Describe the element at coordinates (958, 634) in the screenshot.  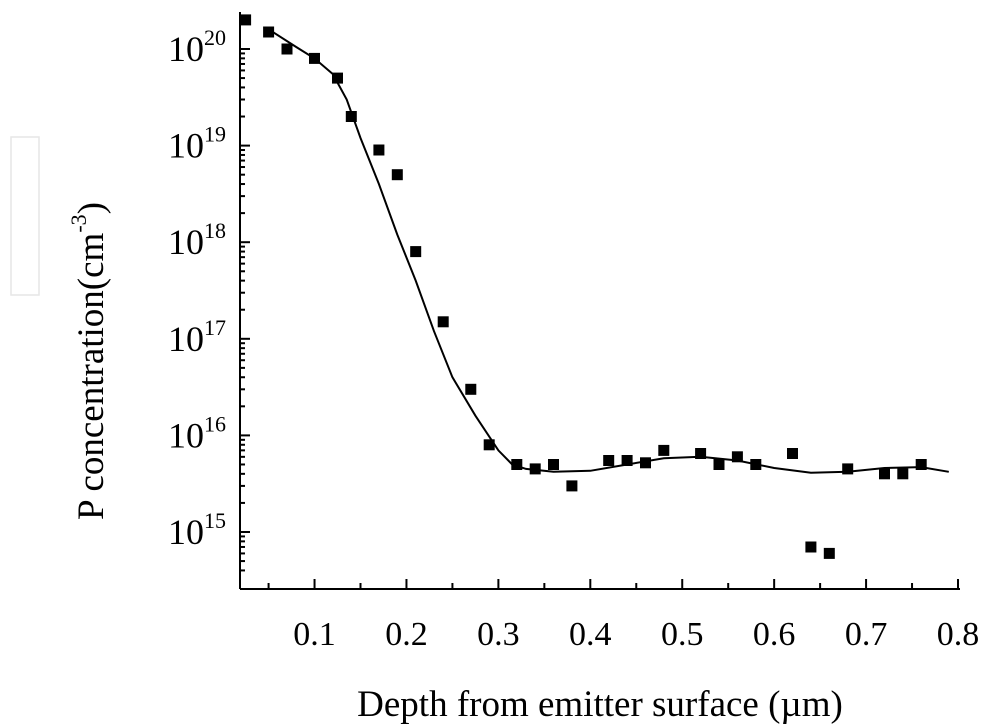
I see `x-tick-label: 0.8` at that location.